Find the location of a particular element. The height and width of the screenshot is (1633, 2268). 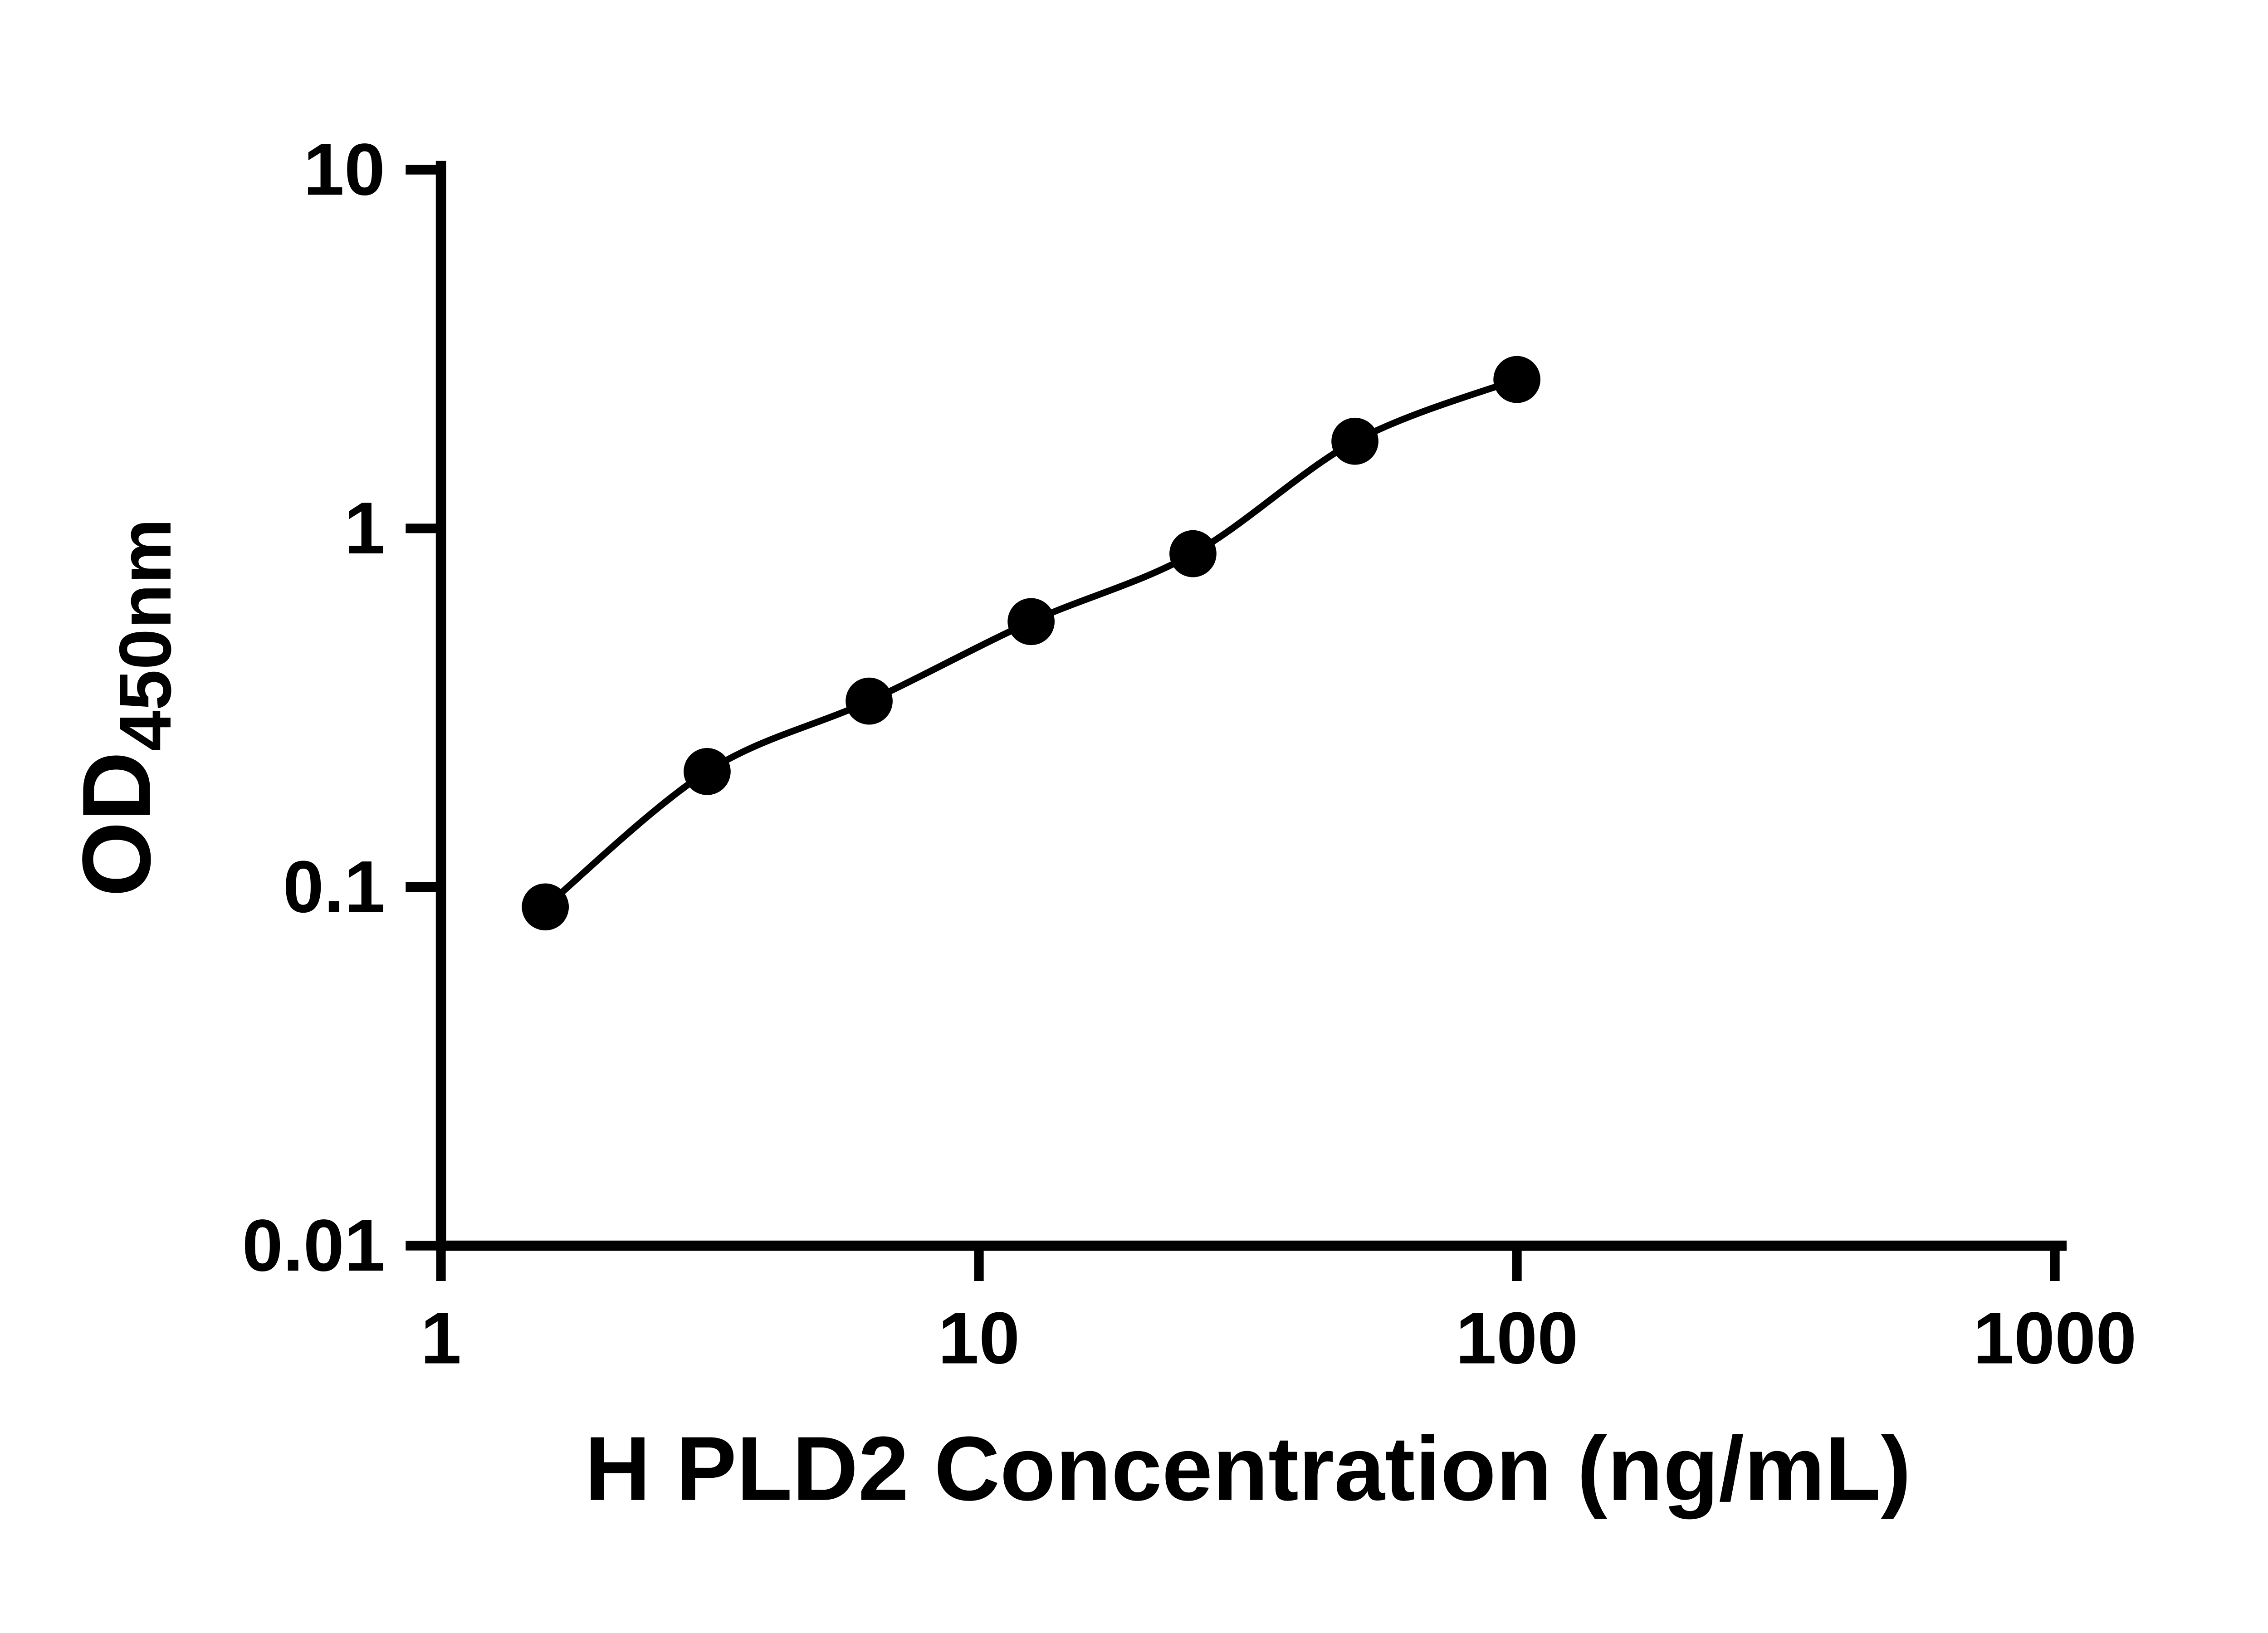

x-tick-label: 10 is located at coordinates (979, 1338).